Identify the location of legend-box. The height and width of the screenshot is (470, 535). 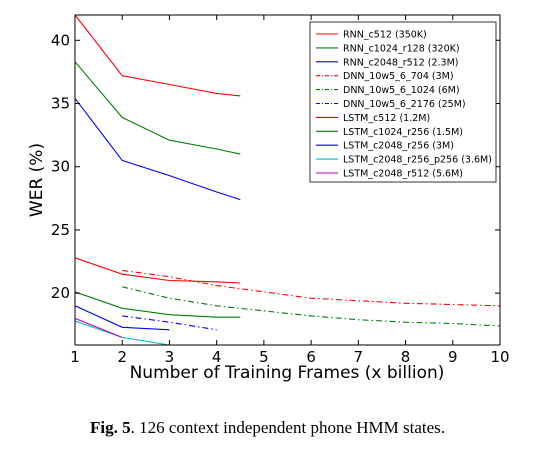
(403, 102).